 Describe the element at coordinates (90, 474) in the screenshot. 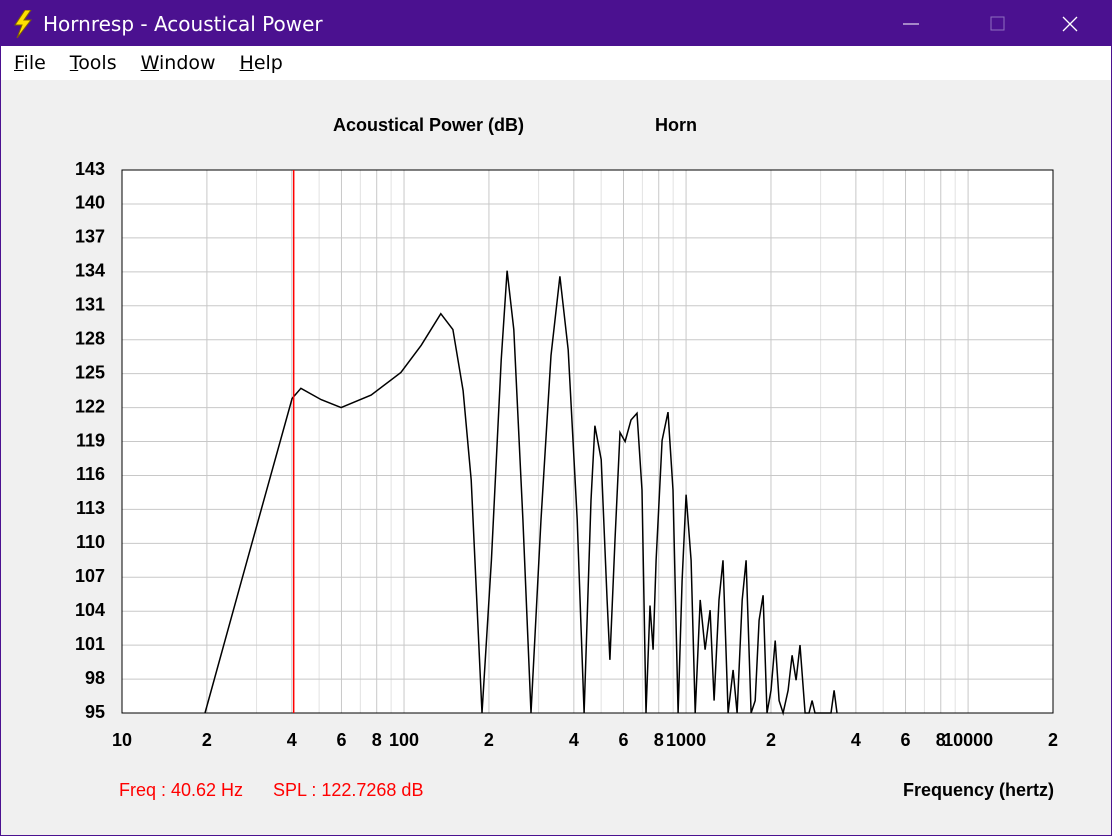

I see `y-tick-label: 116` at that location.